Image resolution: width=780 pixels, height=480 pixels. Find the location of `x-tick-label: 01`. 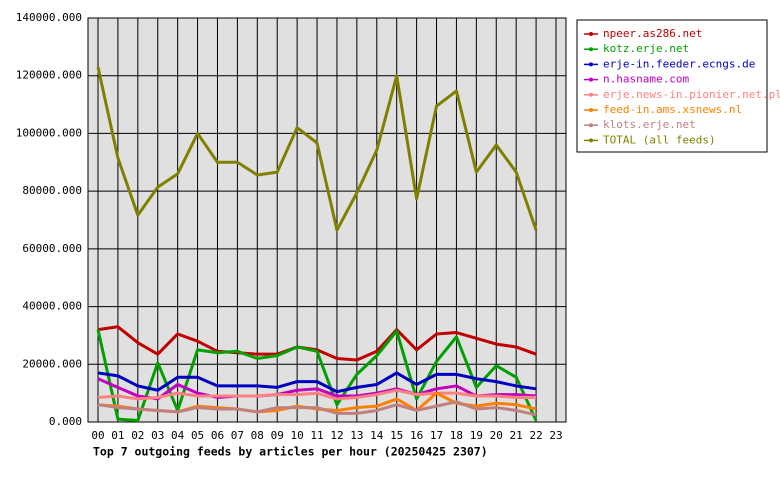

x-tick-label: 01 is located at coordinates (117, 435).